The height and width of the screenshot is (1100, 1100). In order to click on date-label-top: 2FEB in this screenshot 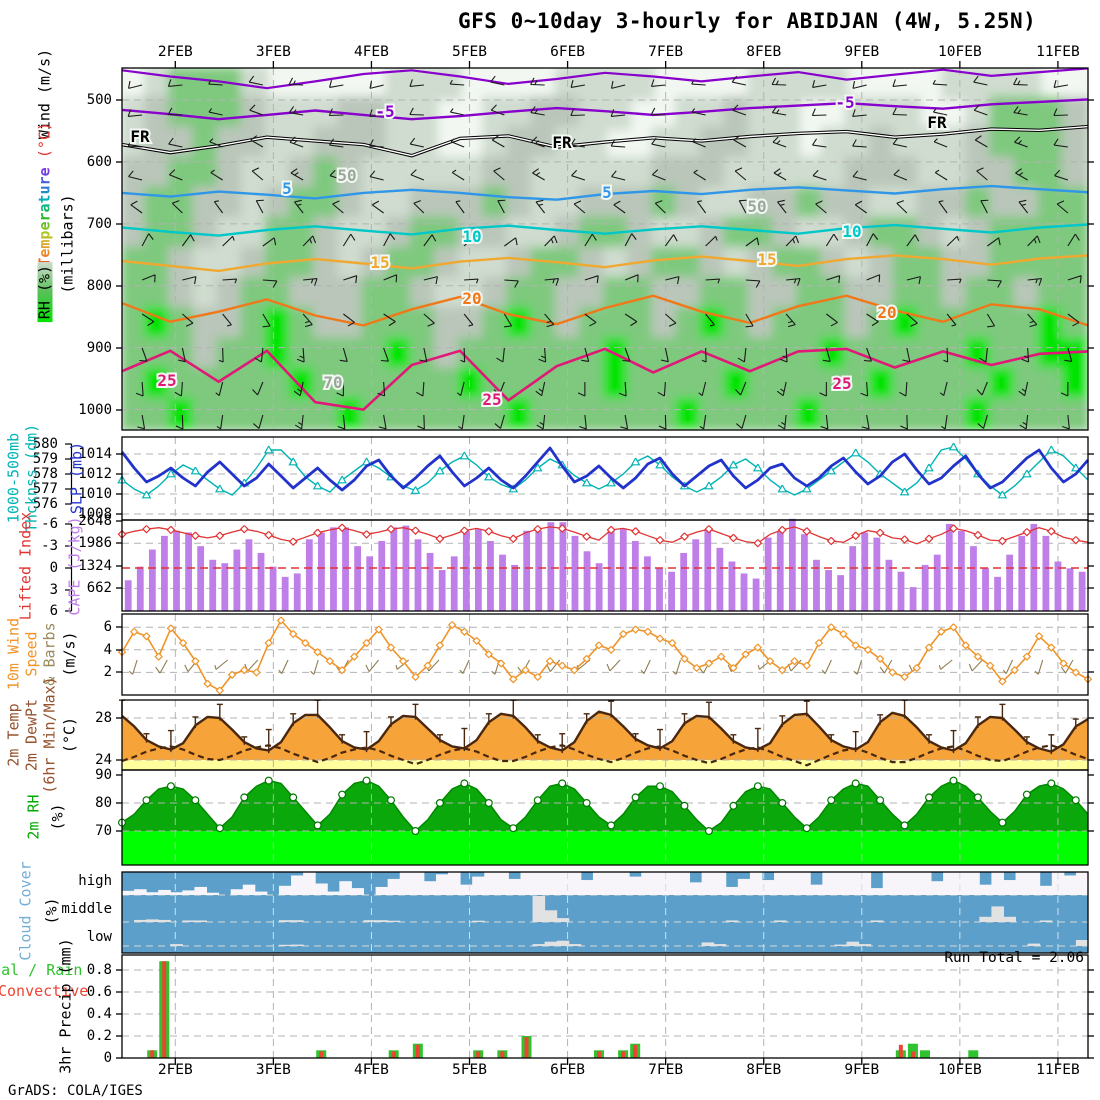, I will do `click(175, 52)`.